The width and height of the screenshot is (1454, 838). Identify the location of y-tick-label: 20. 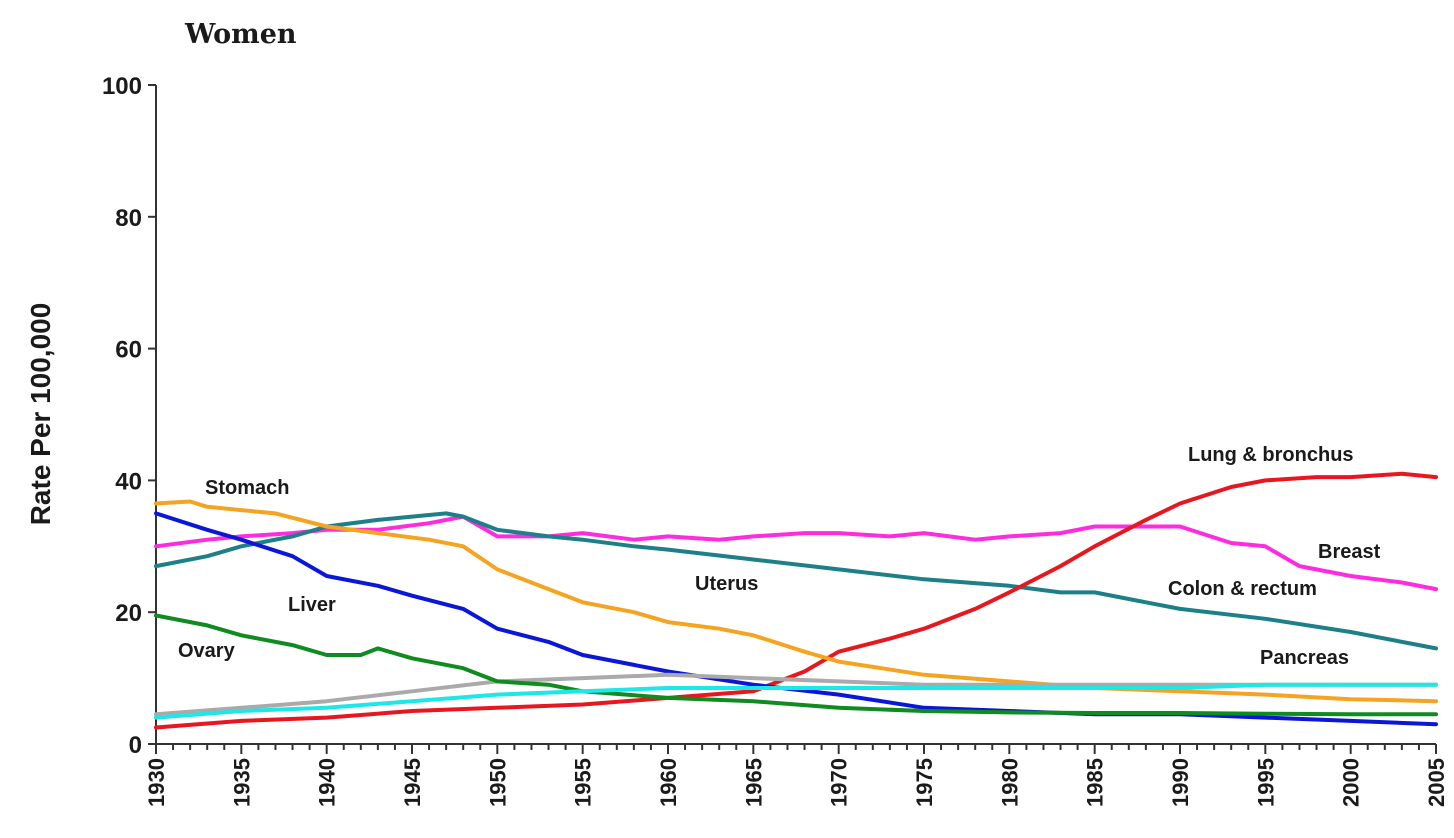
(128, 613).